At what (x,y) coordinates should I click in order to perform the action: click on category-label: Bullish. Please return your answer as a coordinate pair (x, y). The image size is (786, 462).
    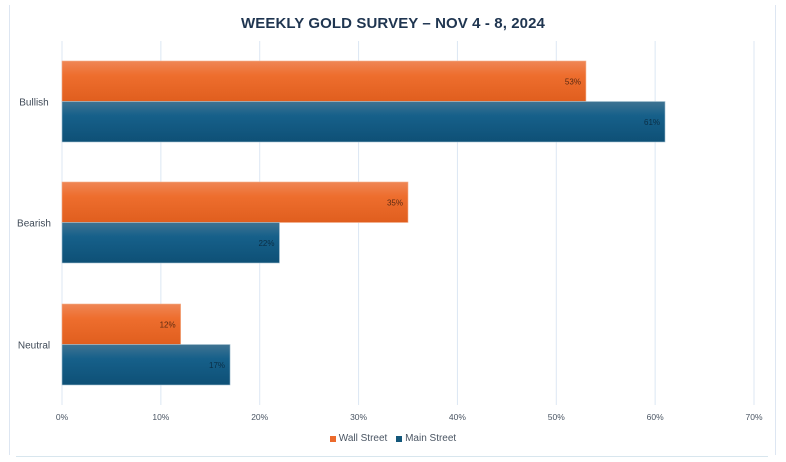
    Looking at the image, I should click on (33, 103).